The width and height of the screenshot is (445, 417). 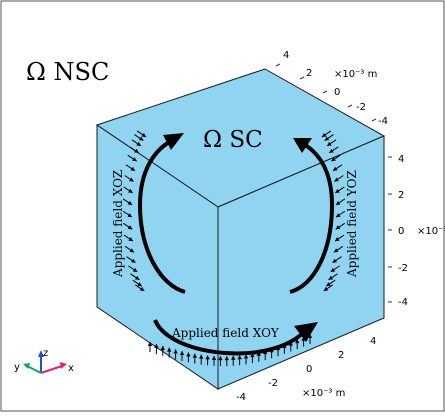 I want to click on right-axis-unit: ×10⁻³, so click(x=431, y=231).